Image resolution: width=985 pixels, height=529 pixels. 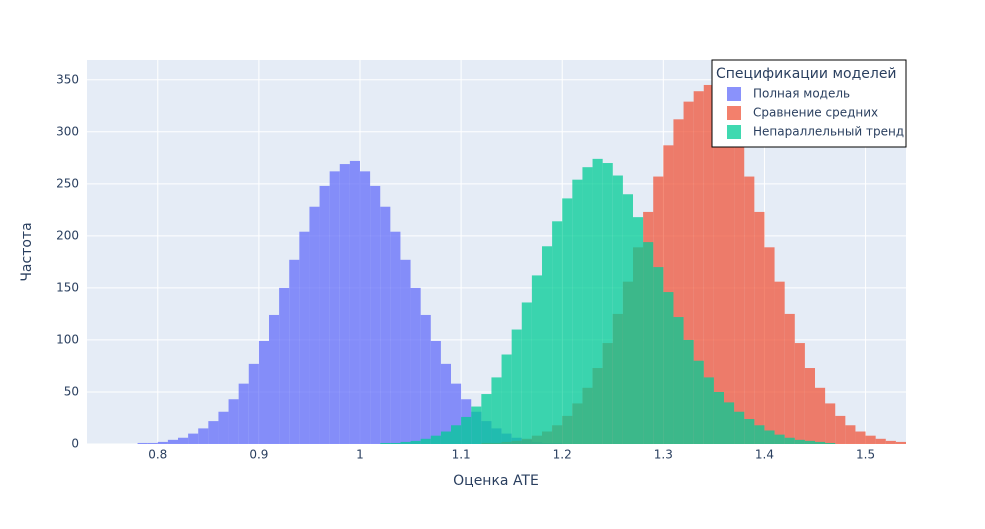 What do you see at coordinates (67, 131) in the screenshot?
I see `y-tick-label: 300` at bounding box center [67, 131].